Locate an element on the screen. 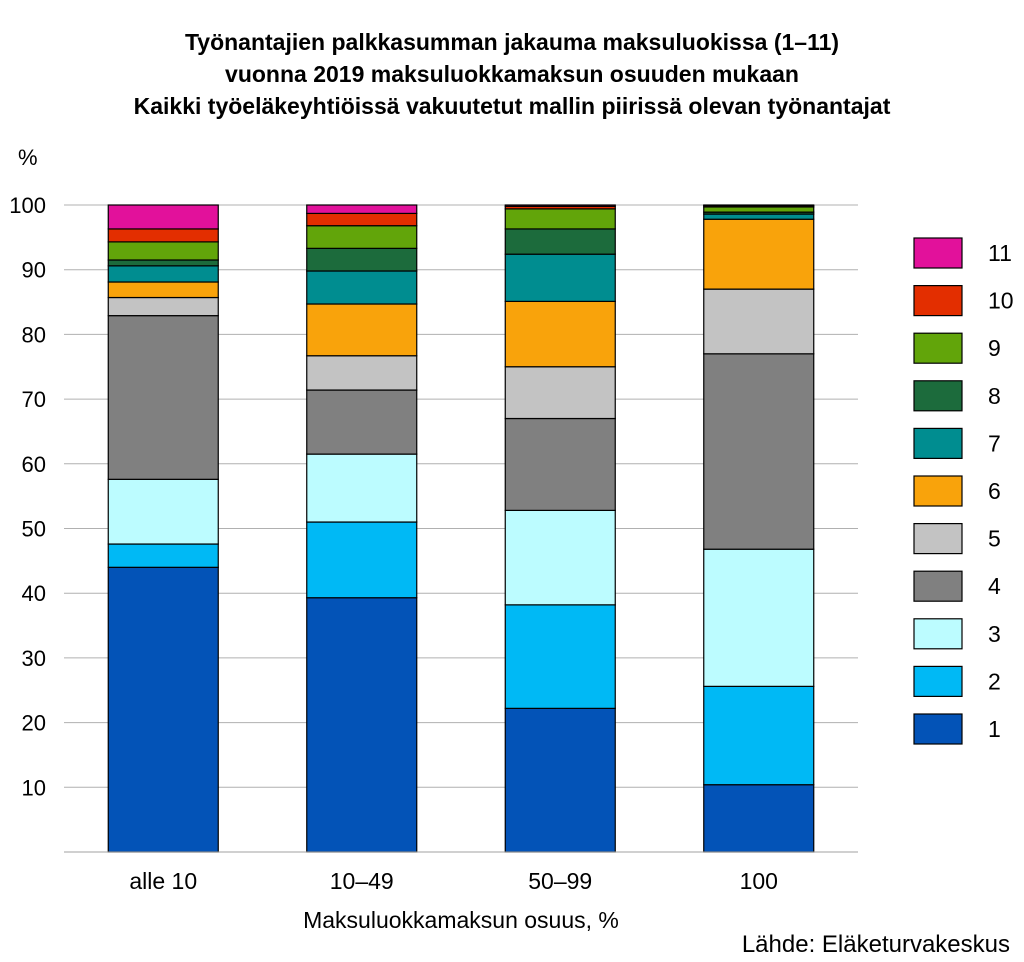  y-tick-label: 50 is located at coordinates (34, 529).